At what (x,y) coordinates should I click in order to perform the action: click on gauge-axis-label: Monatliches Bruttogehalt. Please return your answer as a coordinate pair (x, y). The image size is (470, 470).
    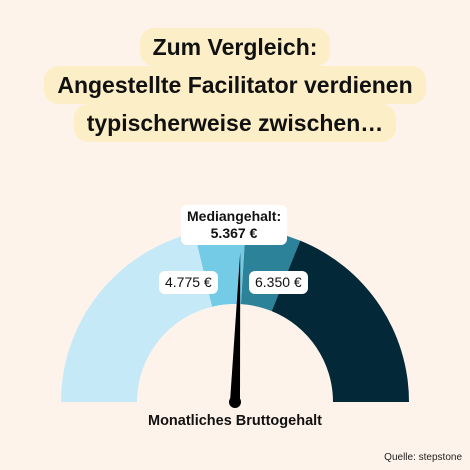
    Looking at the image, I should click on (234, 421).